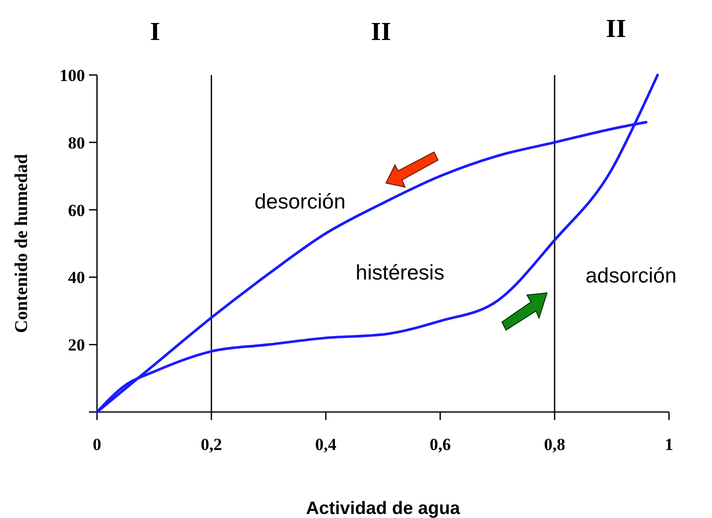 The width and height of the screenshot is (712, 518). I want to click on x-tick-label: 0,6, so click(440, 444).